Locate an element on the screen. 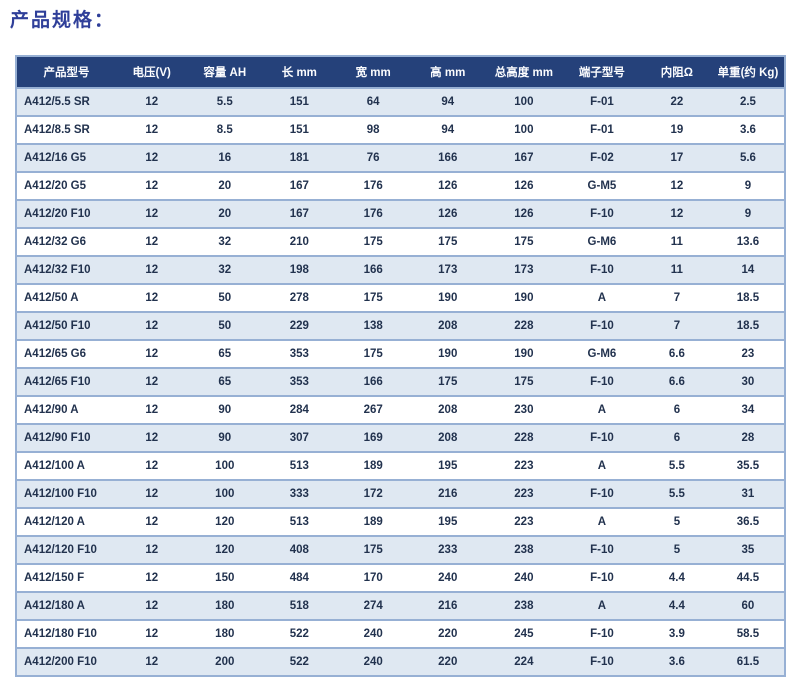 The width and height of the screenshot is (800, 677). value-cell: 307 is located at coordinates (299, 437).